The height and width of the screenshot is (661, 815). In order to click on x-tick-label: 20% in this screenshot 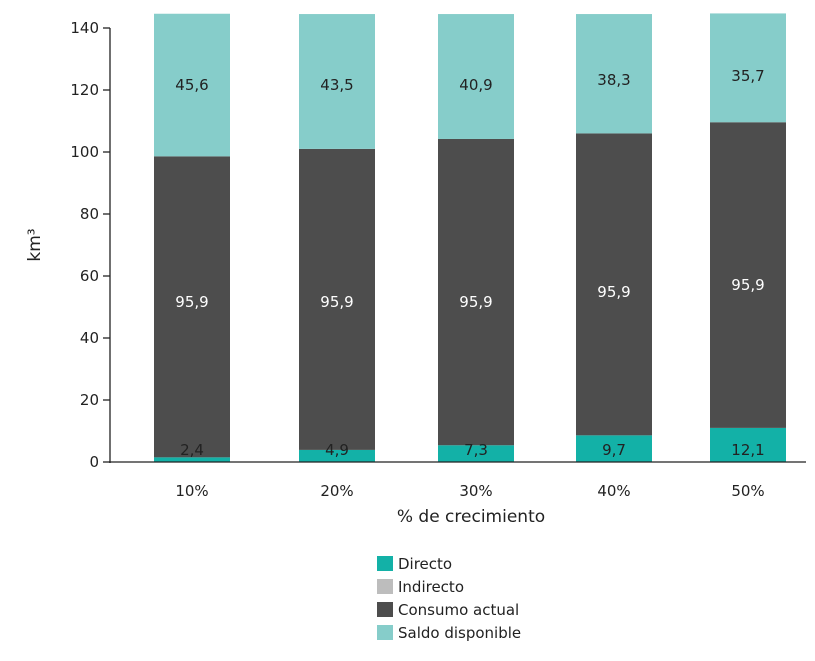, I will do `click(336, 491)`.